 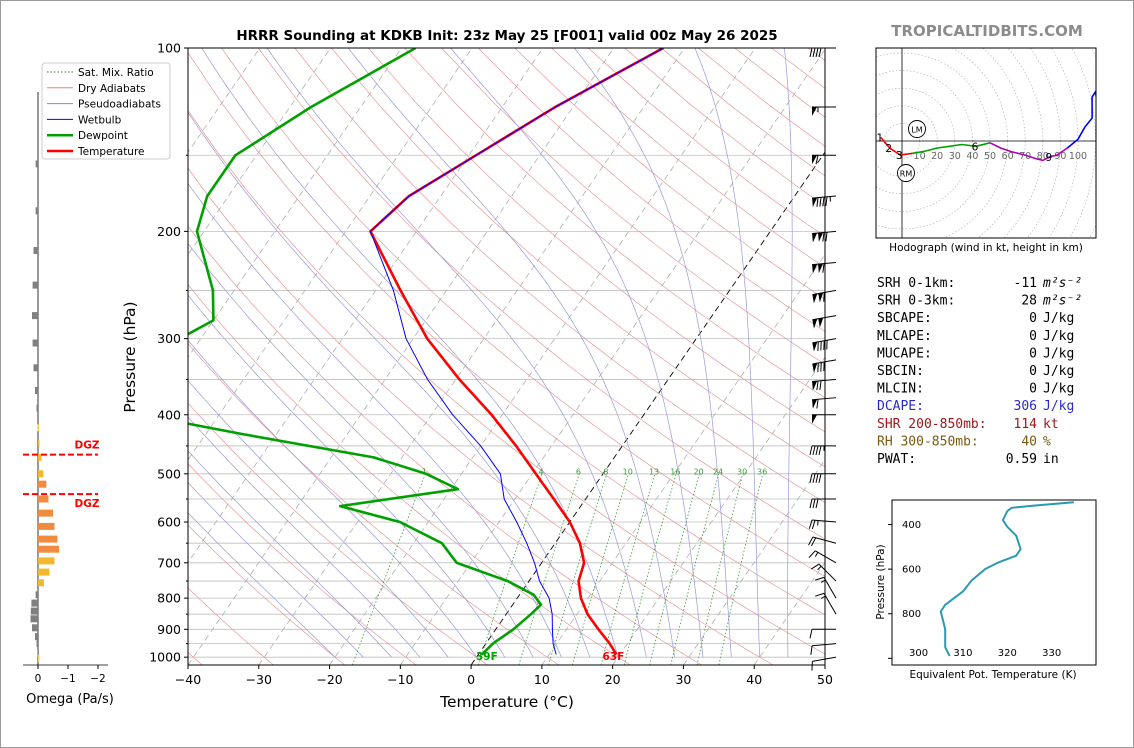 What do you see at coordinates (541, 471) in the screenshot?
I see `mixing-ratio-label: 4` at bounding box center [541, 471].